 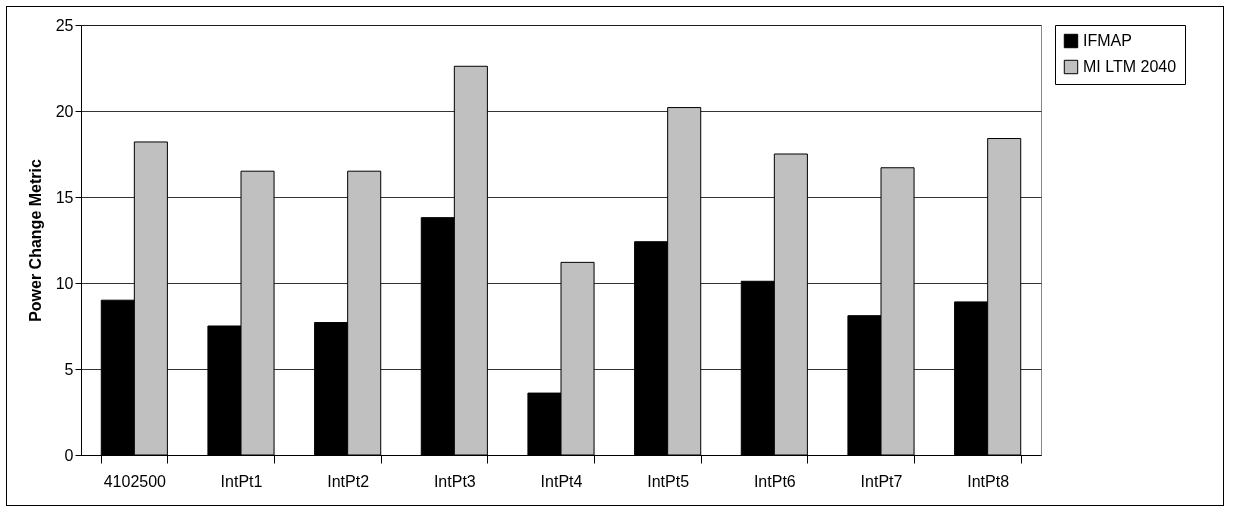 What do you see at coordinates (64, 111) in the screenshot?
I see `y-tick-label: 20` at bounding box center [64, 111].